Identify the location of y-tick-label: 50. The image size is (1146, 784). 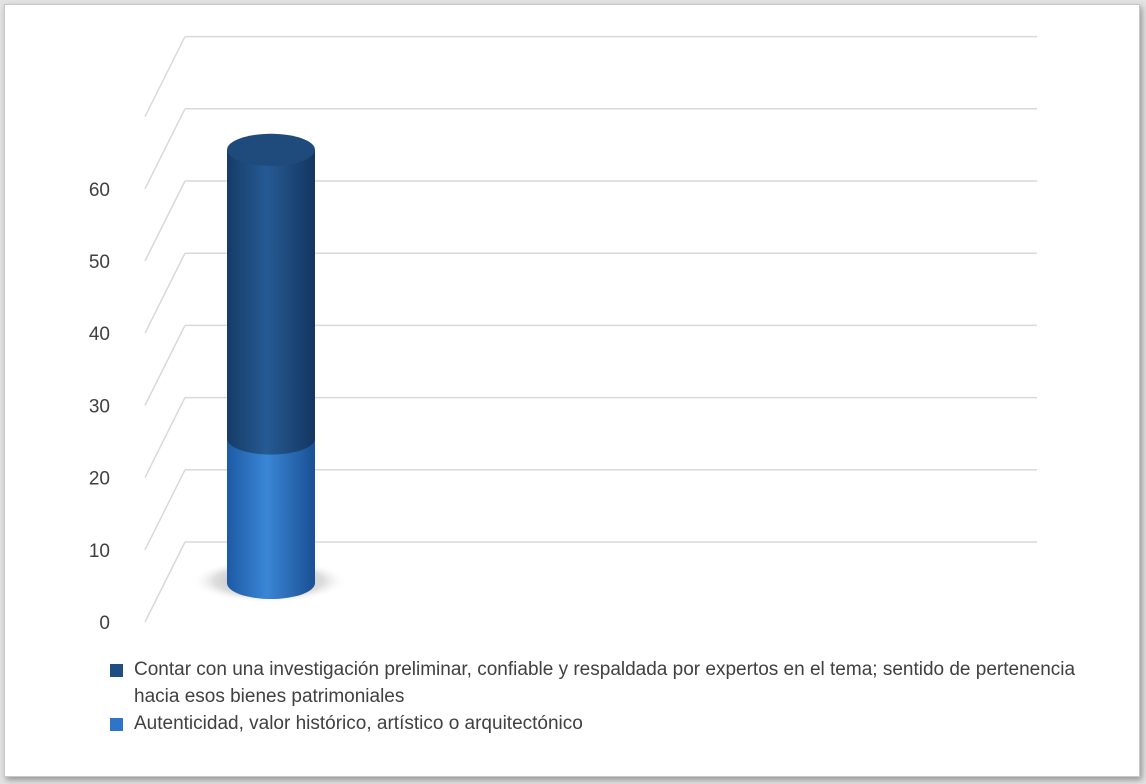
(99, 262).